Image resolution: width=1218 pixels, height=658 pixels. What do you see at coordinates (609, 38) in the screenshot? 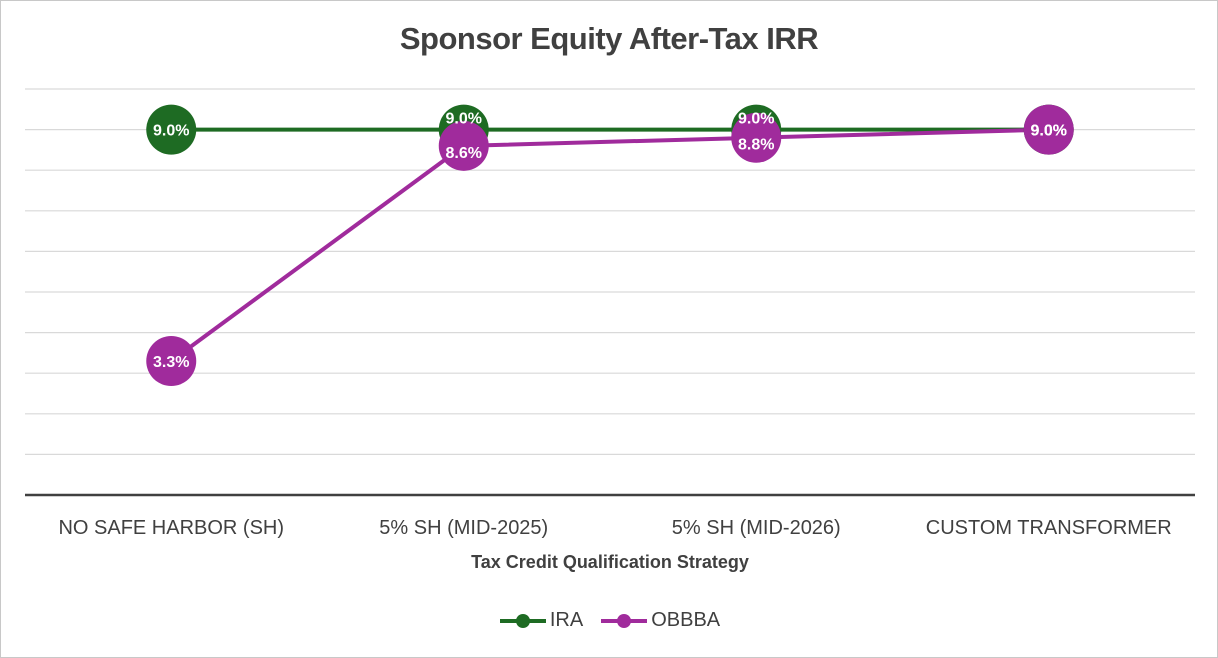
I see `chart-title: Sponsor Equity After-Tax IRR` at bounding box center [609, 38].